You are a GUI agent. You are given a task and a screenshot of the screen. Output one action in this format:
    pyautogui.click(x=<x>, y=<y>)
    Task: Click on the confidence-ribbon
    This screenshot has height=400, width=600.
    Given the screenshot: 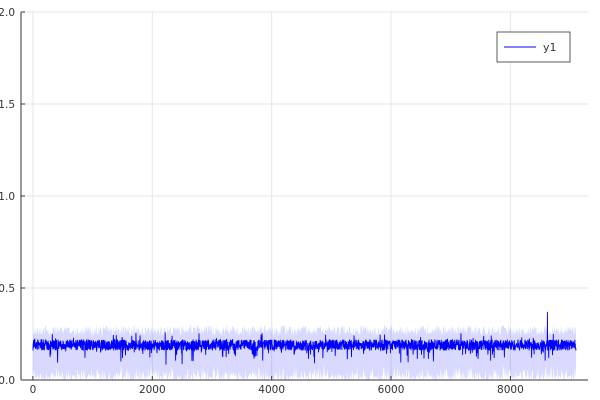 What is the action you would take?
    pyautogui.click(x=304, y=352)
    